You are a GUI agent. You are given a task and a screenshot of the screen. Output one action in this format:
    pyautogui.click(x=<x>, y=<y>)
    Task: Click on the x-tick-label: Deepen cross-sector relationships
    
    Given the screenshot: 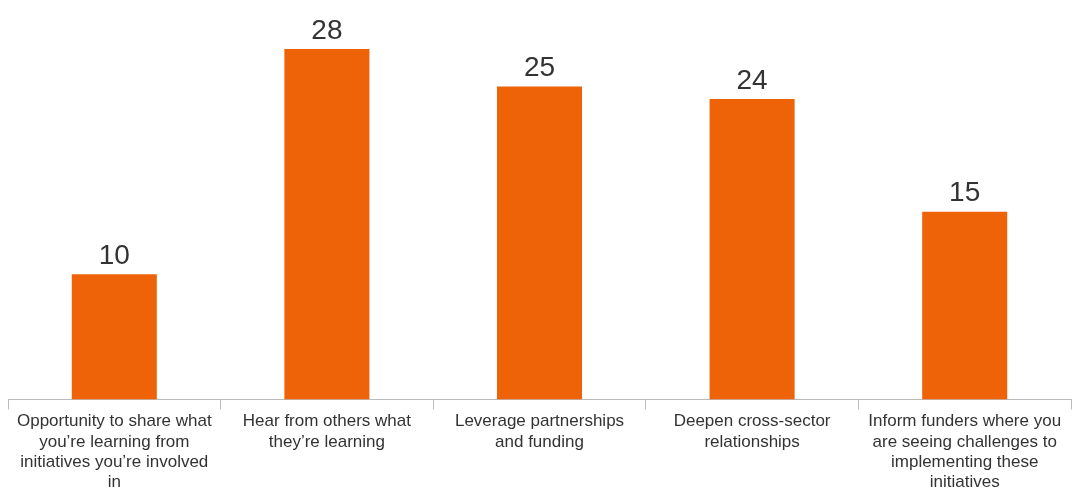 What is the action you would take?
    pyautogui.click(x=752, y=431)
    